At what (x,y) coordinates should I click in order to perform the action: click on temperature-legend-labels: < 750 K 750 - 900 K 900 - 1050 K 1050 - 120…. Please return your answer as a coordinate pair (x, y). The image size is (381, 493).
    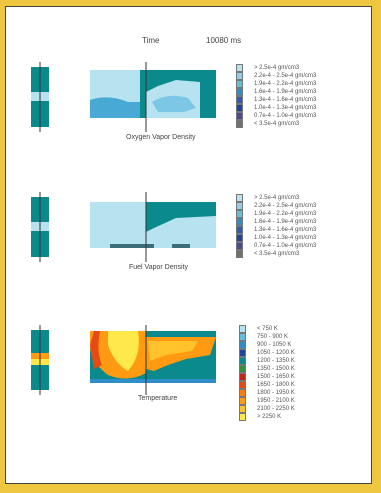
    Looking at the image, I should click on (276, 373).